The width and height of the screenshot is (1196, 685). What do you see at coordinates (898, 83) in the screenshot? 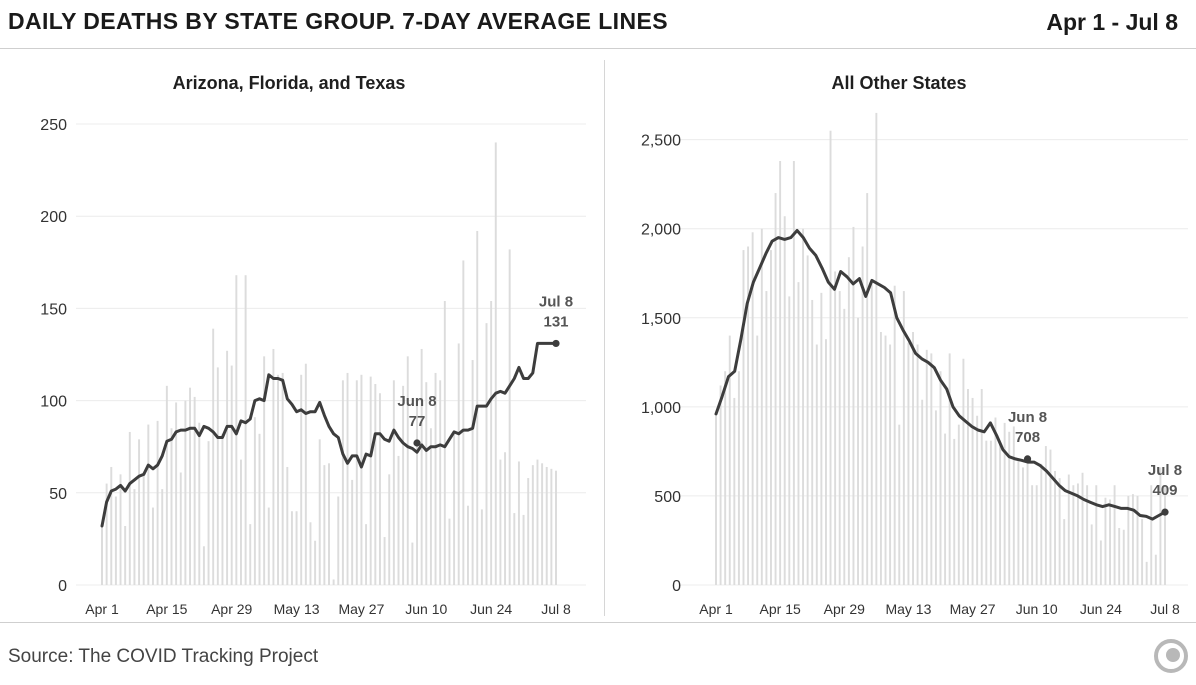
I see `panel-title: All Other States` at bounding box center [898, 83].